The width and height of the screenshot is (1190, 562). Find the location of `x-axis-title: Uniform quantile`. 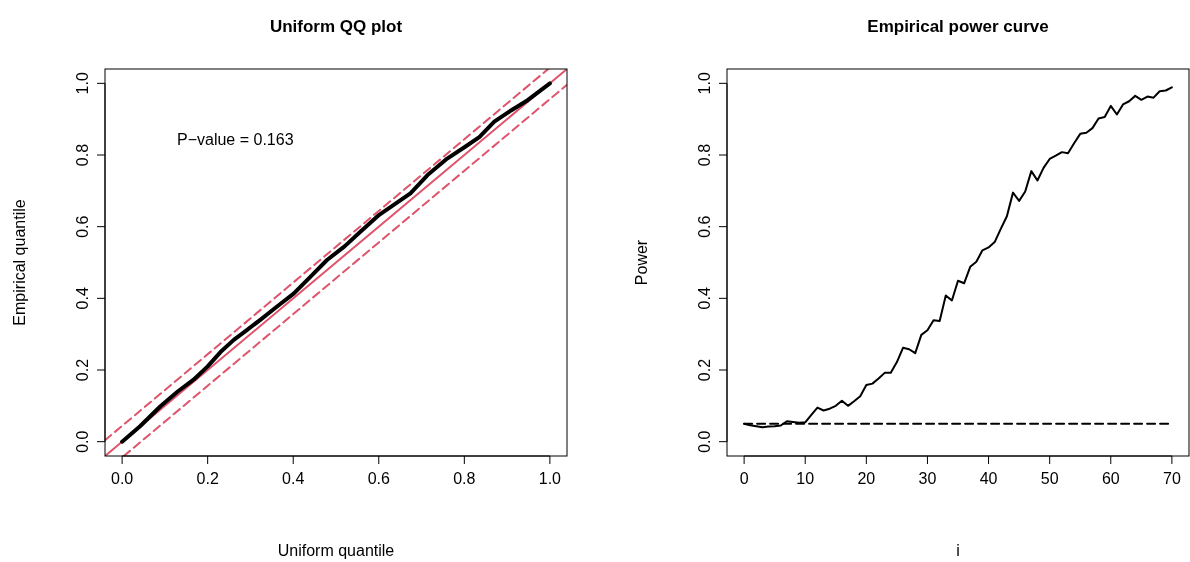

x-axis-title: Uniform quantile is located at coordinates (336, 550).